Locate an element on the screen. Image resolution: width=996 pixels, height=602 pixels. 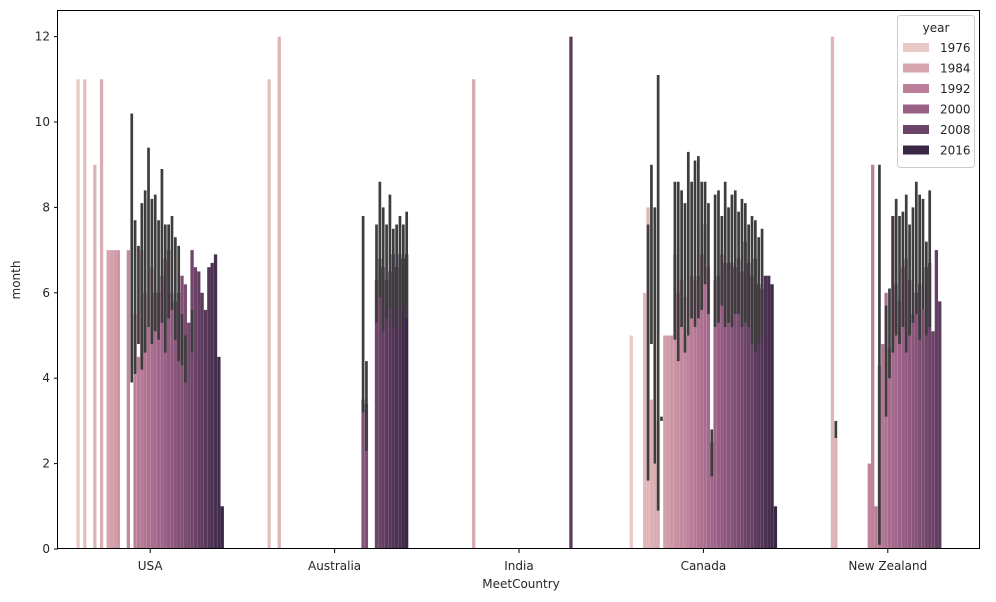
legend-label: 2016 is located at coordinates (955, 151).